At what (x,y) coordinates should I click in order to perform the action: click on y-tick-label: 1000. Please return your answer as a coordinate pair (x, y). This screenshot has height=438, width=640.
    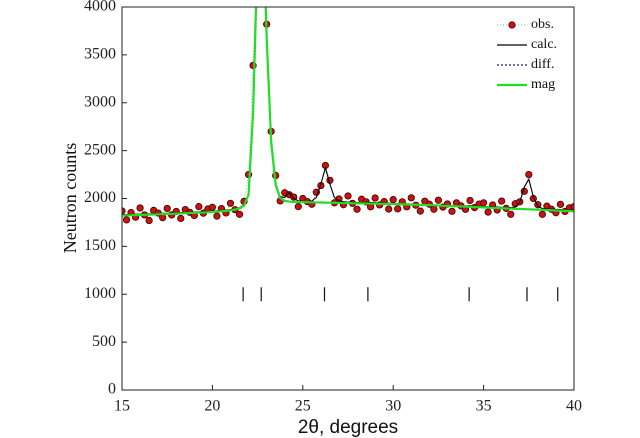
    Looking at the image, I should click on (100, 293).